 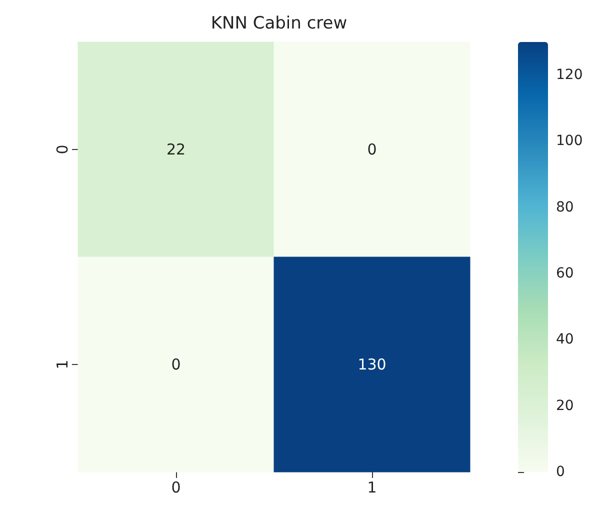 What do you see at coordinates (569, 75) in the screenshot?
I see `color-bar-label: 120` at bounding box center [569, 75].